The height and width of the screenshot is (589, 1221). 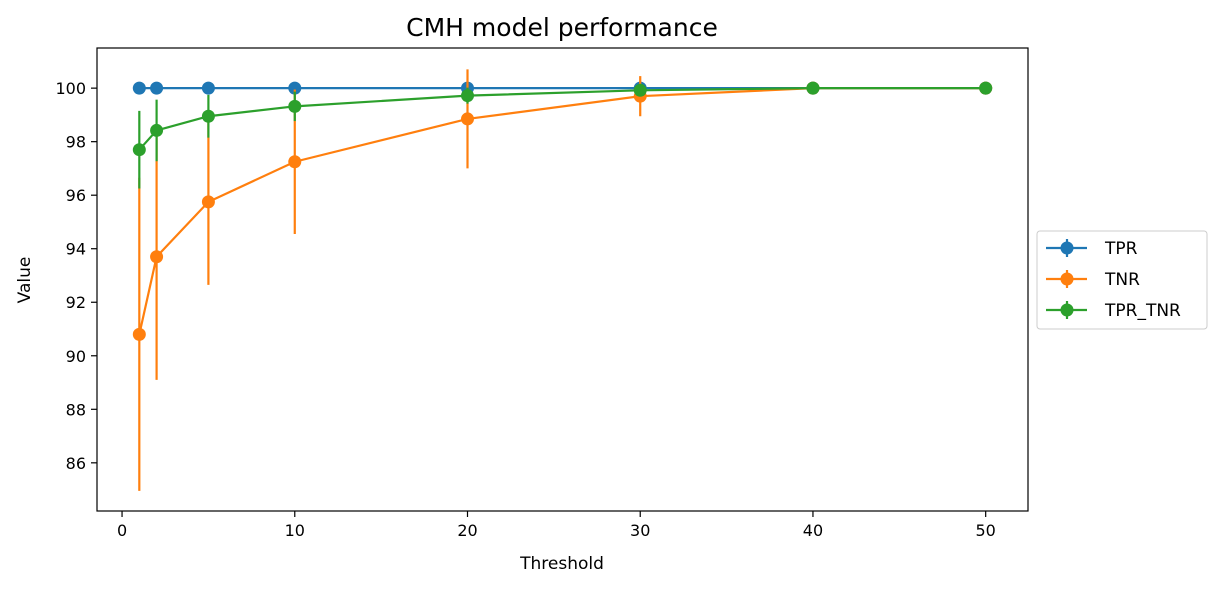 What do you see at coordinates (813, 530) in the screenshot?
I see `x-tick-label: 40` at bounding box center [813, 530].